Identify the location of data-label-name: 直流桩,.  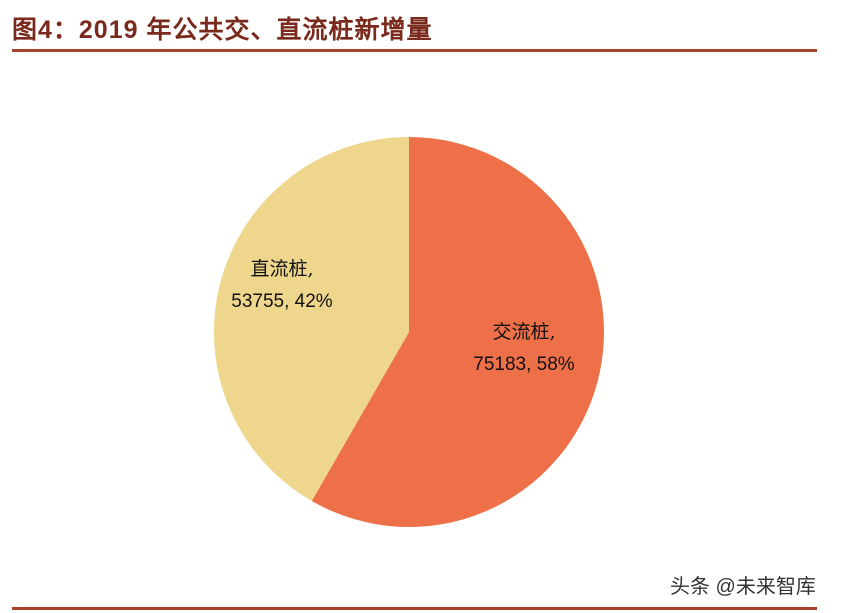
(281, 269).